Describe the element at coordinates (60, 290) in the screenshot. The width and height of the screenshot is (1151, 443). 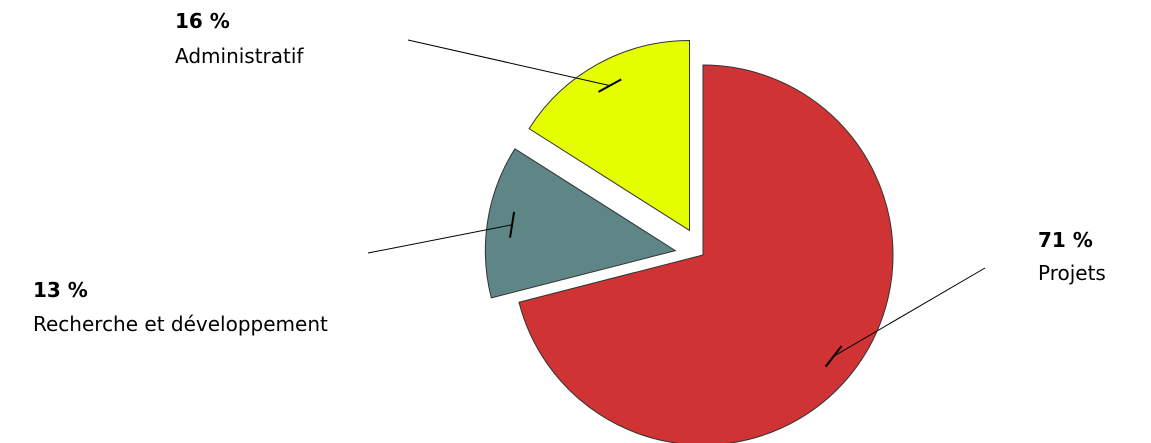
I see `slice-value-label-recherche: 13 %` at that location.